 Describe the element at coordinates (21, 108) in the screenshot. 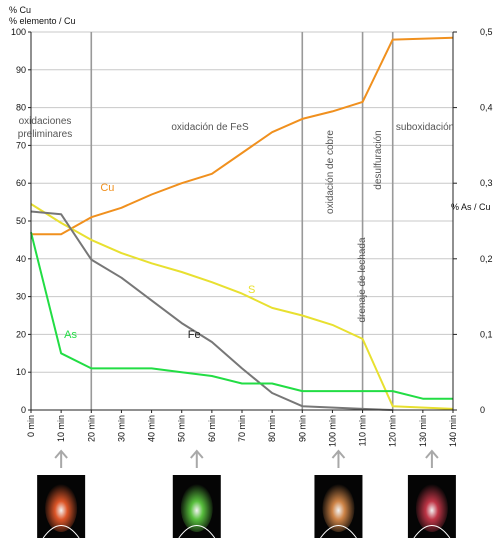

I see `left-tick-label: 80` at that location.